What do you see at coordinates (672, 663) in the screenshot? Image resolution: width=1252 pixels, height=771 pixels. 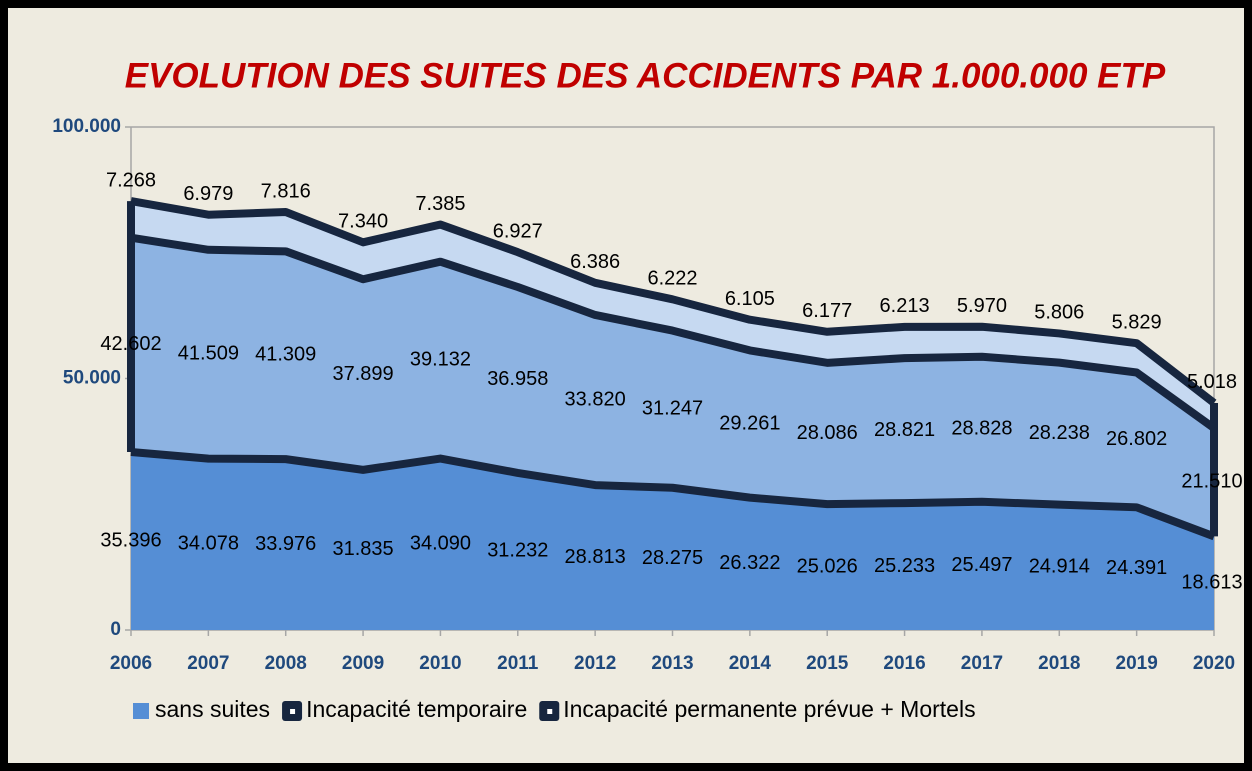 I see `x-tick-label: 2013` at bounding box center [672, 663].